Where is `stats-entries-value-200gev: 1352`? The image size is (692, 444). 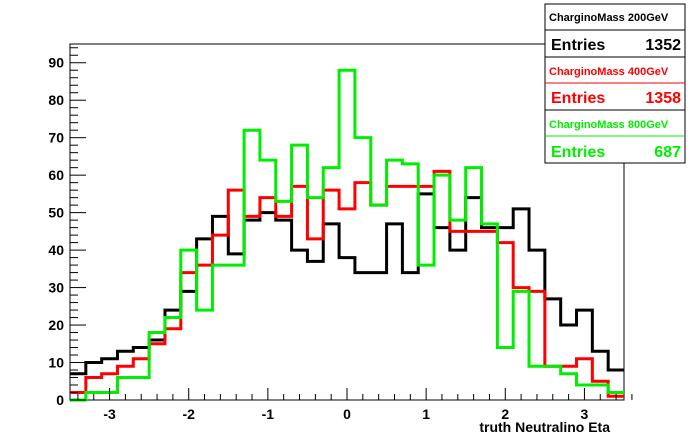 stats-entries-value-200gev: 1352 is located at coordinates (663, 45).